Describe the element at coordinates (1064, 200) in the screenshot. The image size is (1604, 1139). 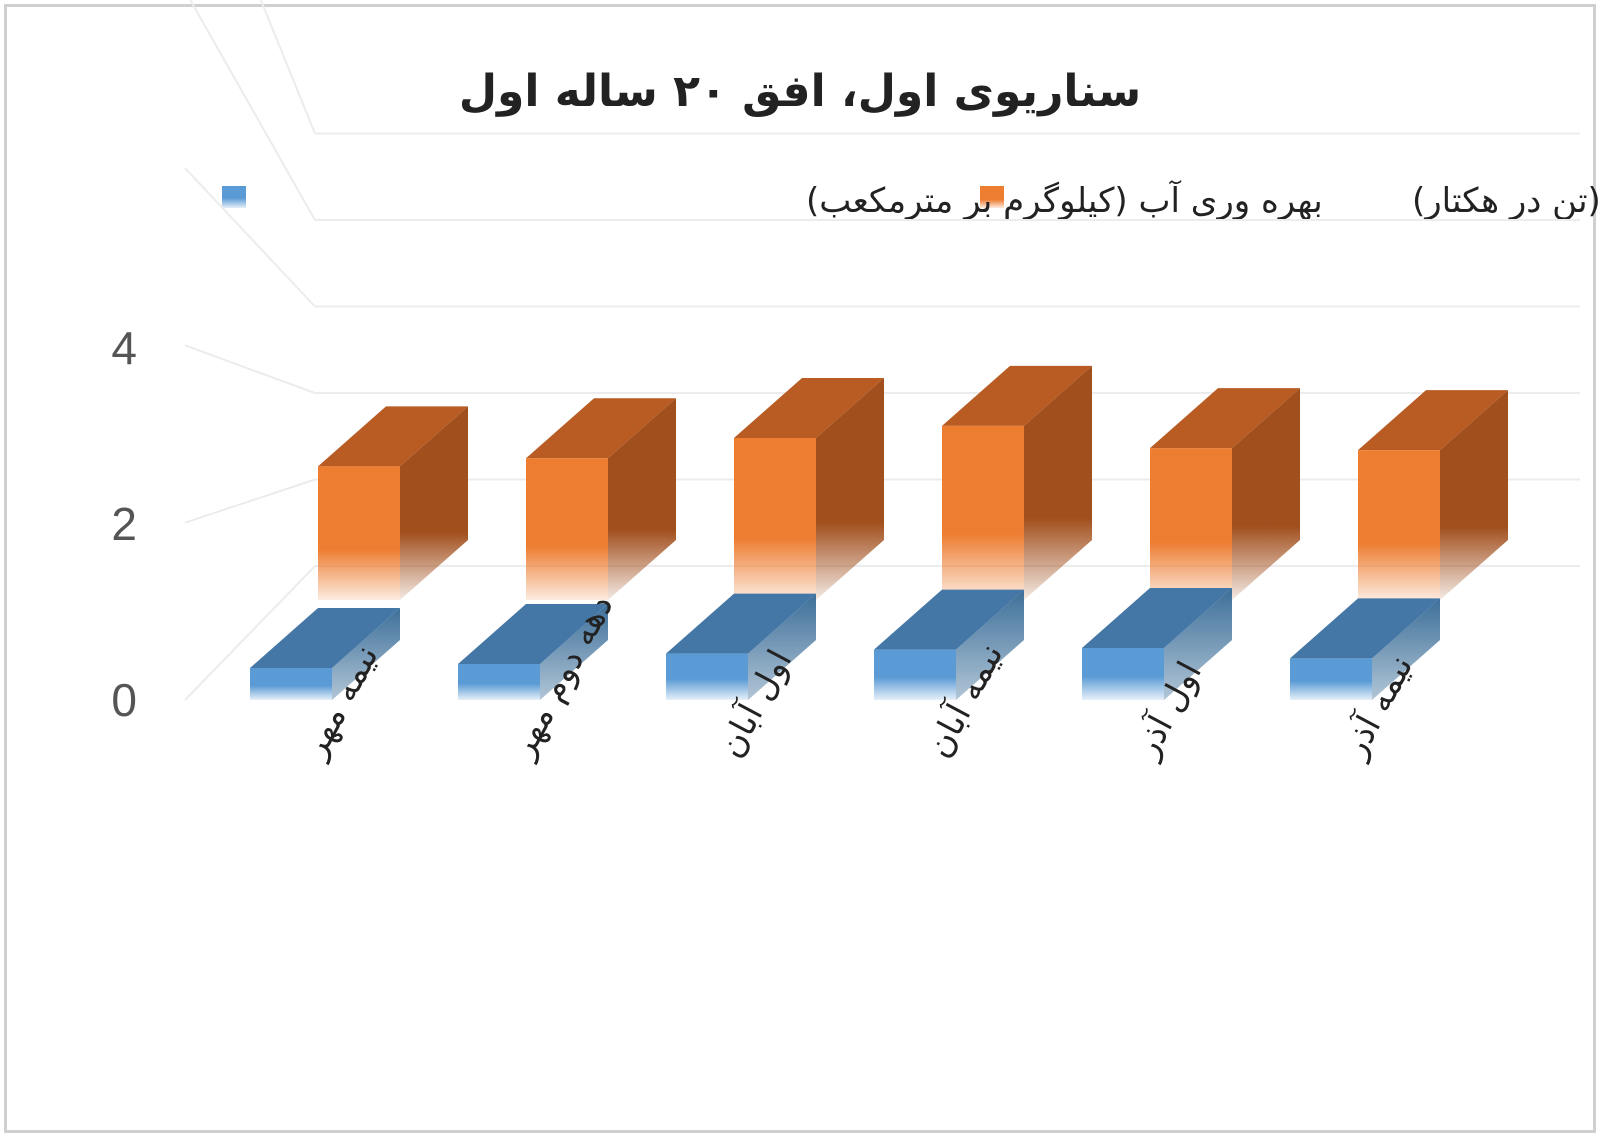
I see `legend-label-series-1: بهره وری آب (کیلوگرم بر مترمکعب)` at that location.